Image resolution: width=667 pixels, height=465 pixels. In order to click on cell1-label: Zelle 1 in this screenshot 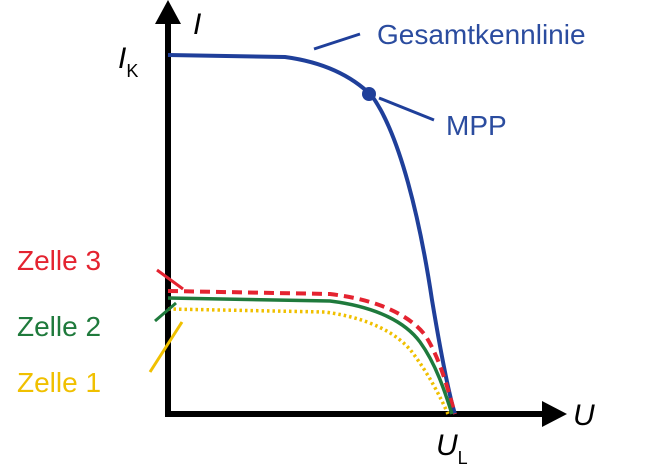, I will do `click(59, 382)`.